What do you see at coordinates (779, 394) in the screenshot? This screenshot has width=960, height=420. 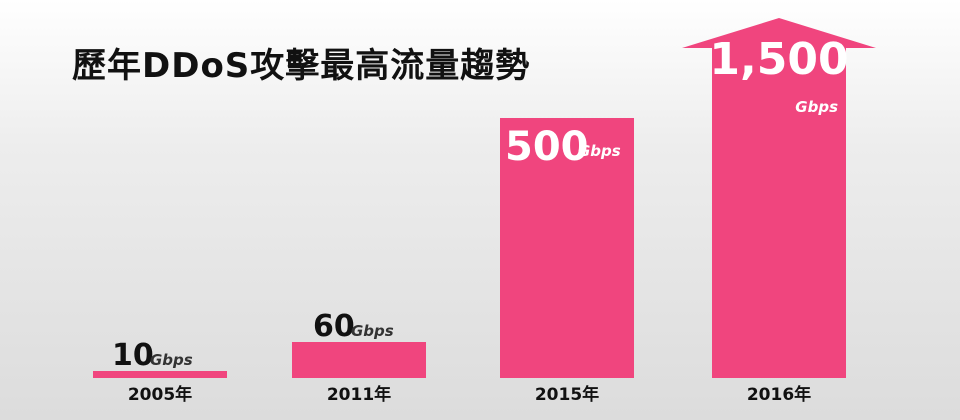 I see `category-label: 2016年` at bounding box center [779, 394].